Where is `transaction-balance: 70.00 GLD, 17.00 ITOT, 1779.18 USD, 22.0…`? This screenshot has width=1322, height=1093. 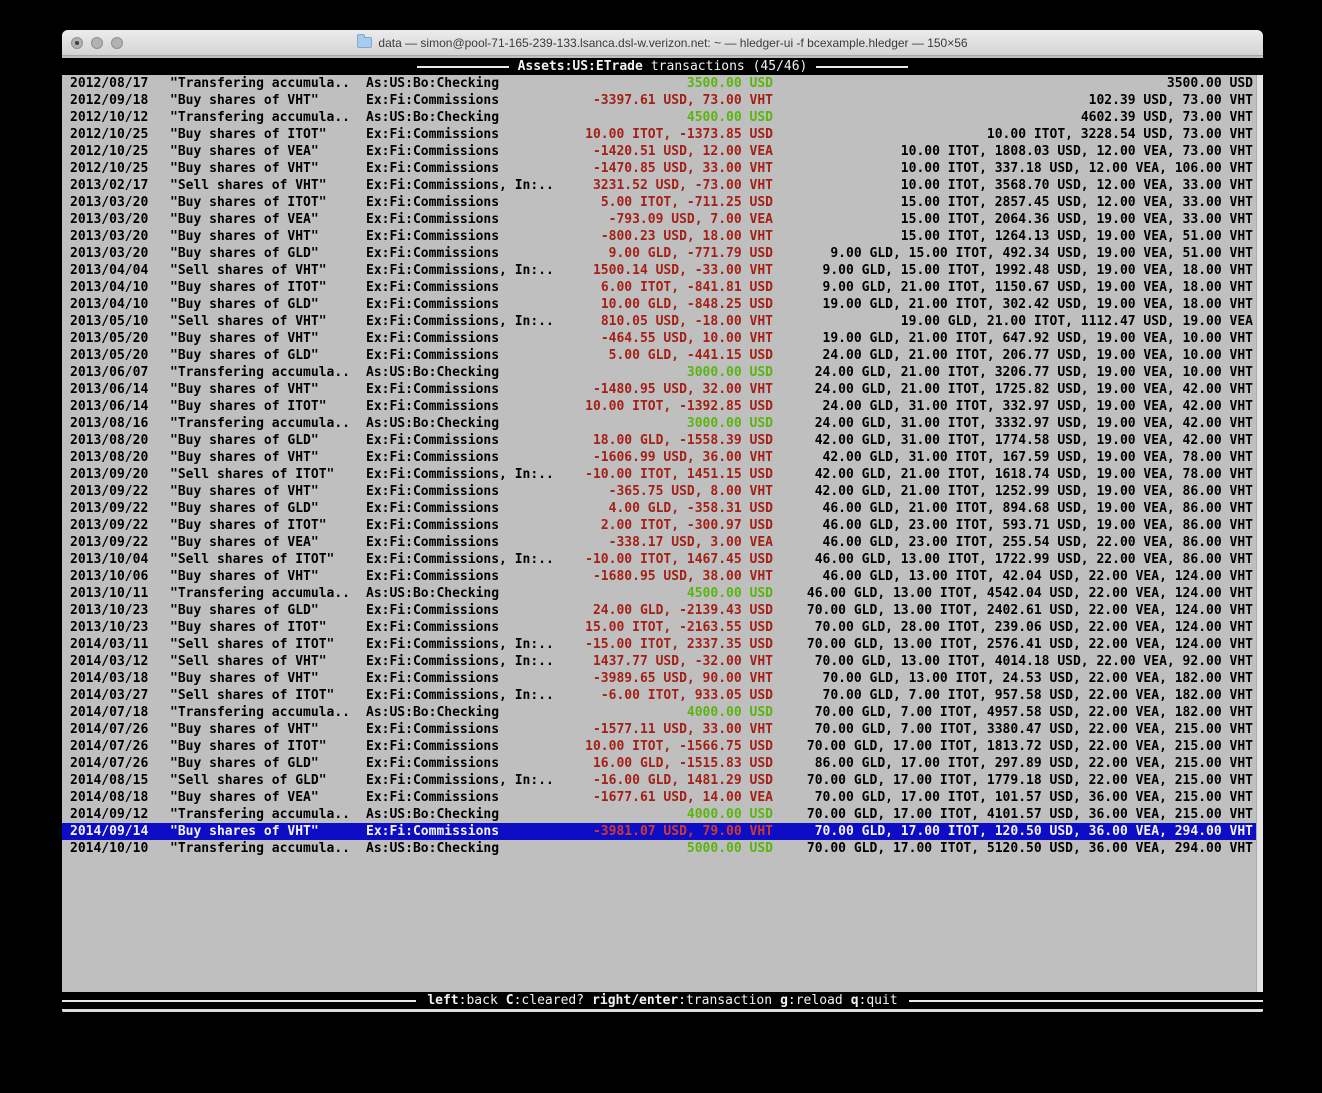
transaction-balance: 70.00 GLD, 17.00 ITOT, 1779.18 USD, 22.0… is located at coordinates (1029, 780).